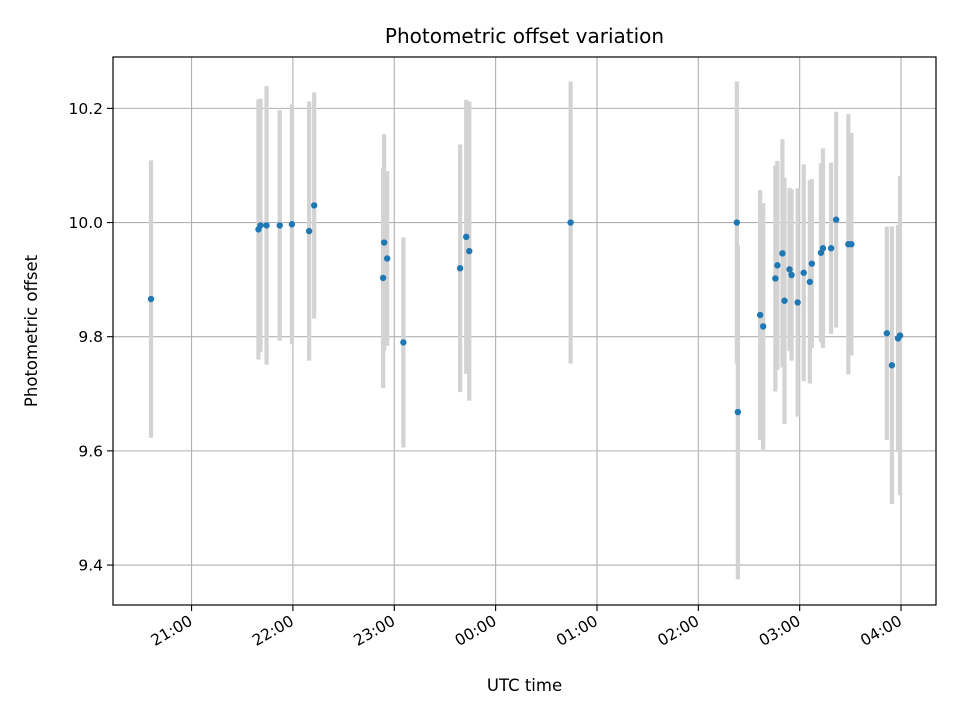  What do you see at coordinates (85, 109) in the screenshot?
I see `y-tick-label: 10.2` at bounding box center [85, 109].